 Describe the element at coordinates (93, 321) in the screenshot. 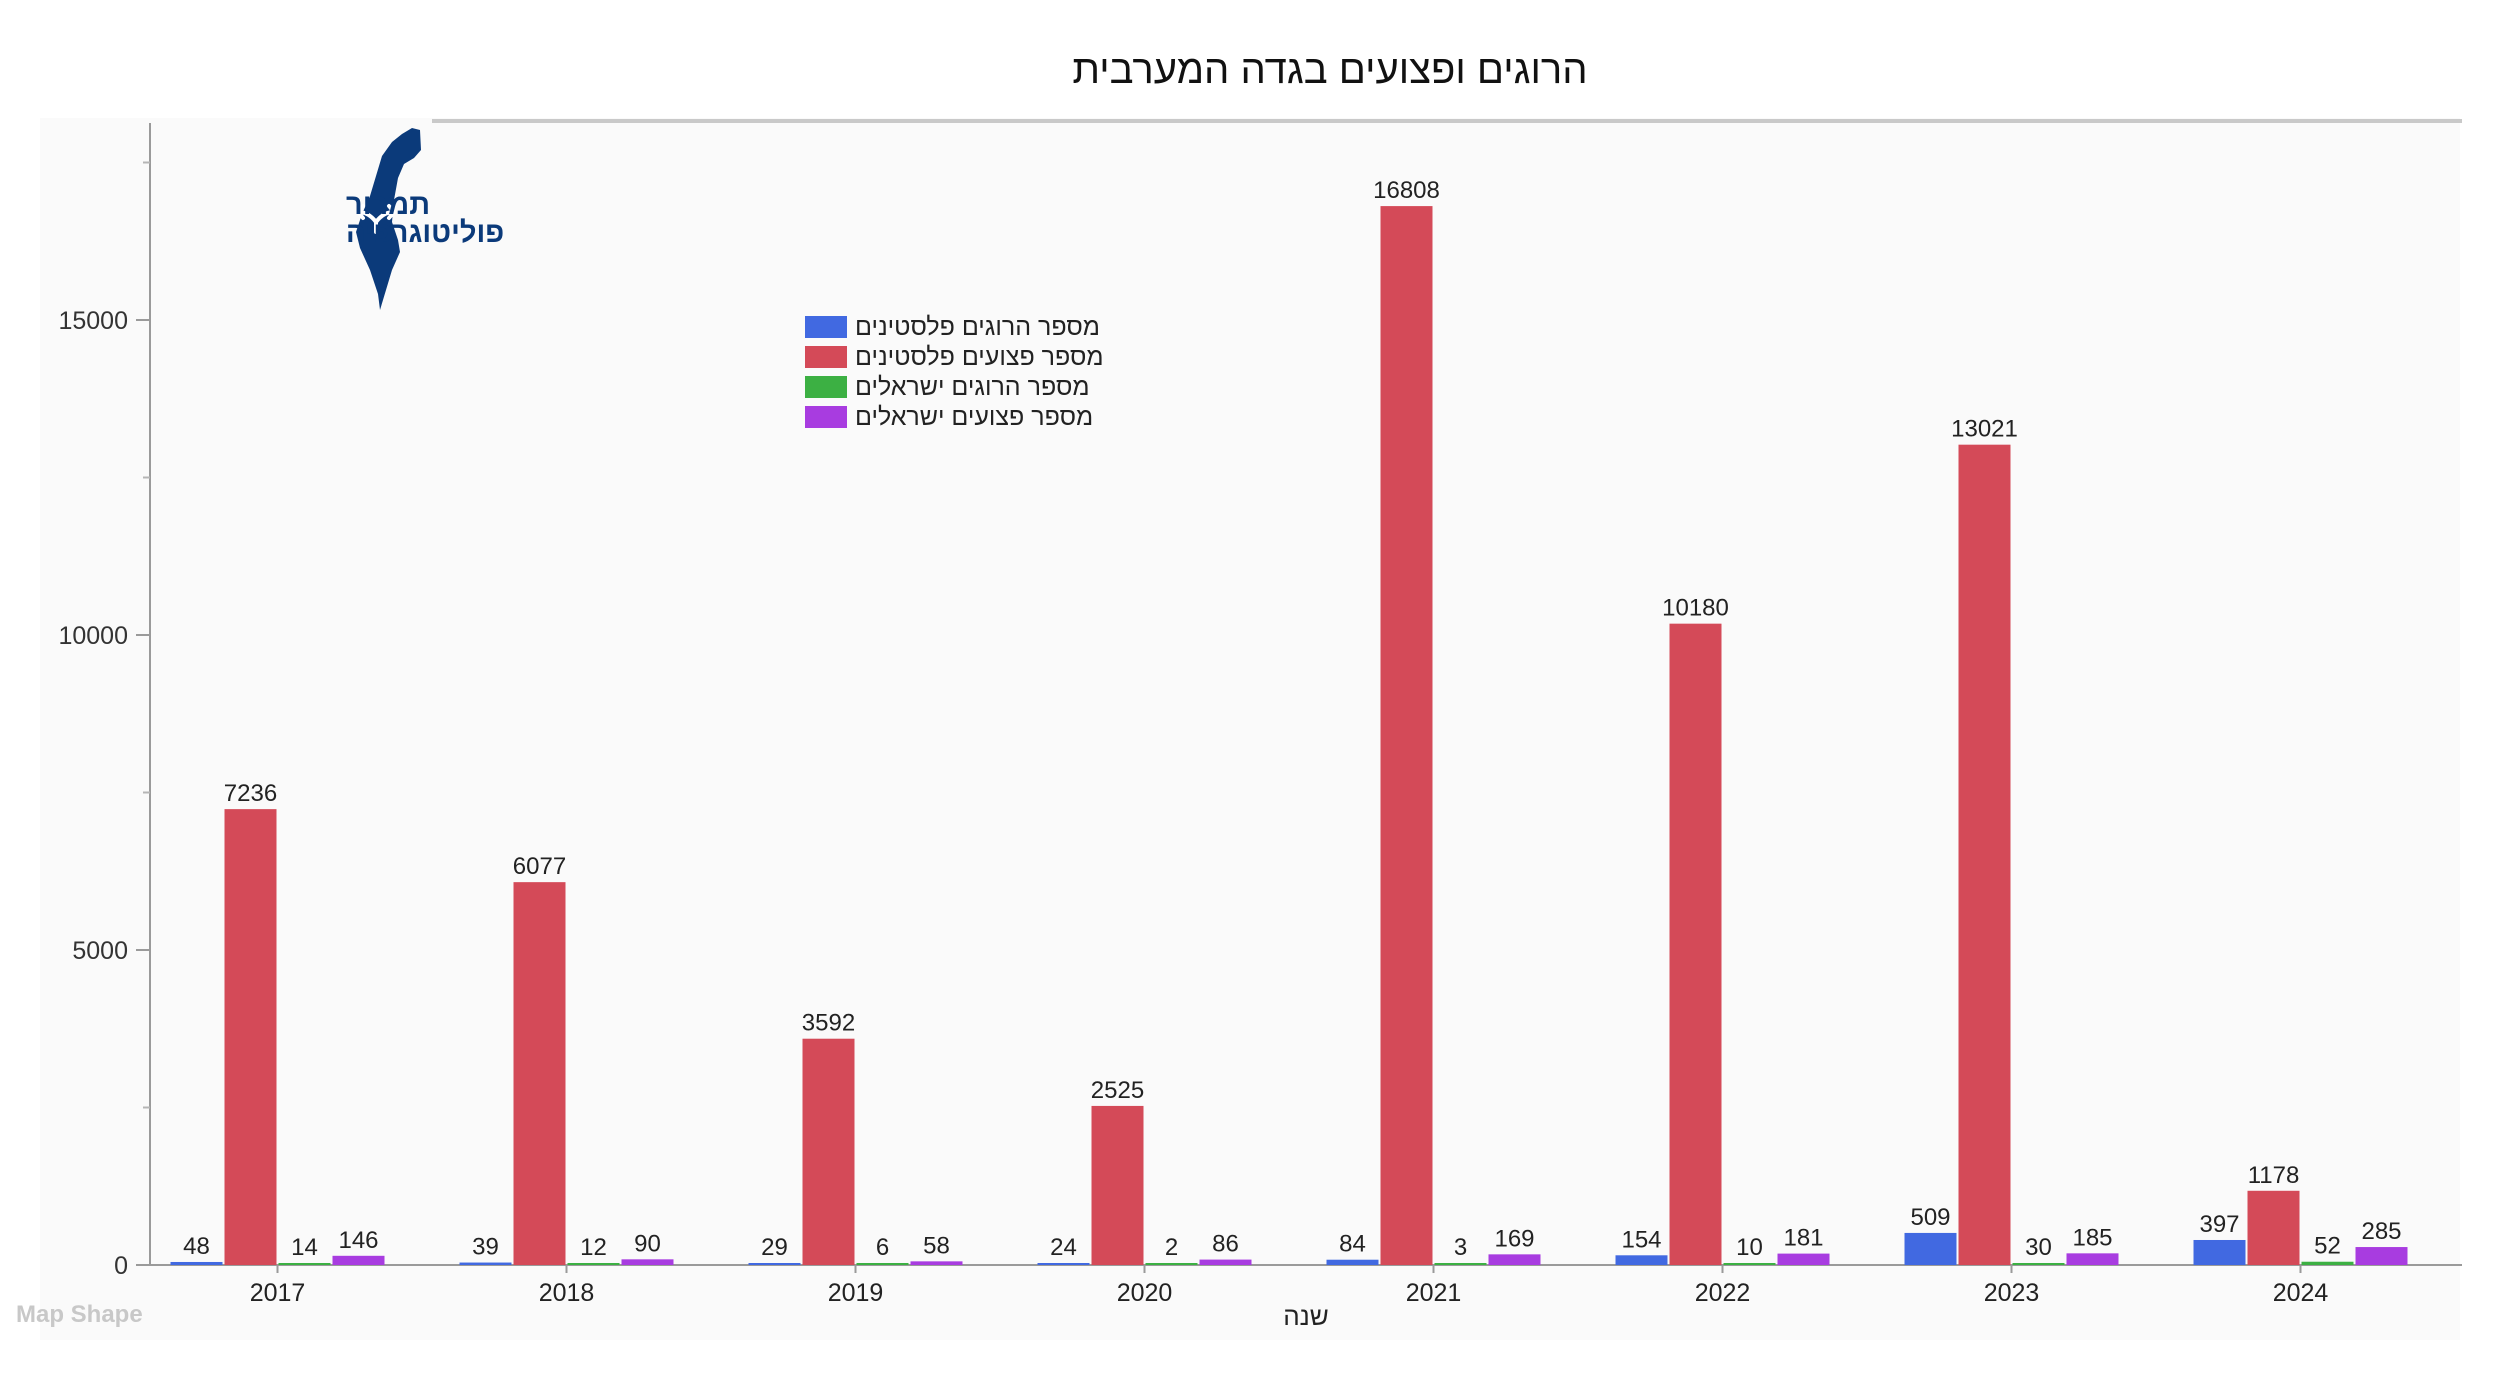

I see `y-tick-label: 15000` at that location.